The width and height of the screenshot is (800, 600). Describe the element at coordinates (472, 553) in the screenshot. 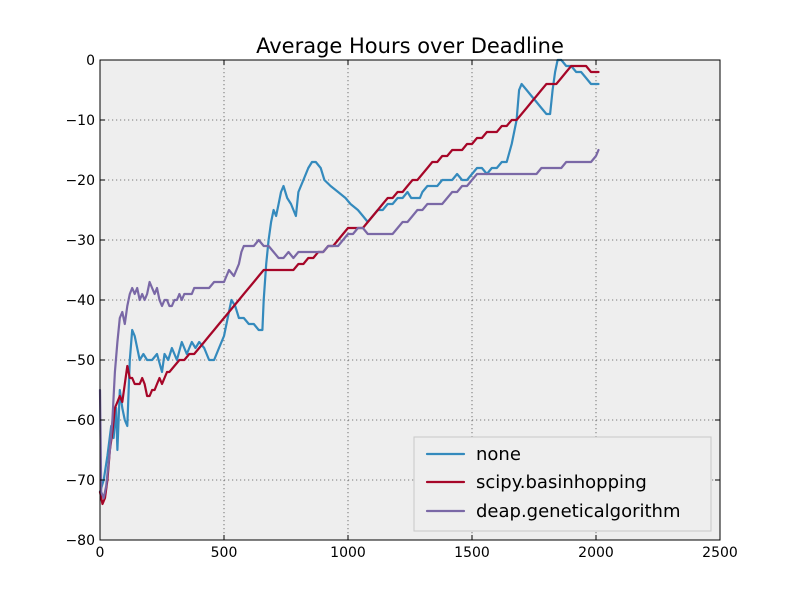

I see `x-tick-label: 1500` at that location.